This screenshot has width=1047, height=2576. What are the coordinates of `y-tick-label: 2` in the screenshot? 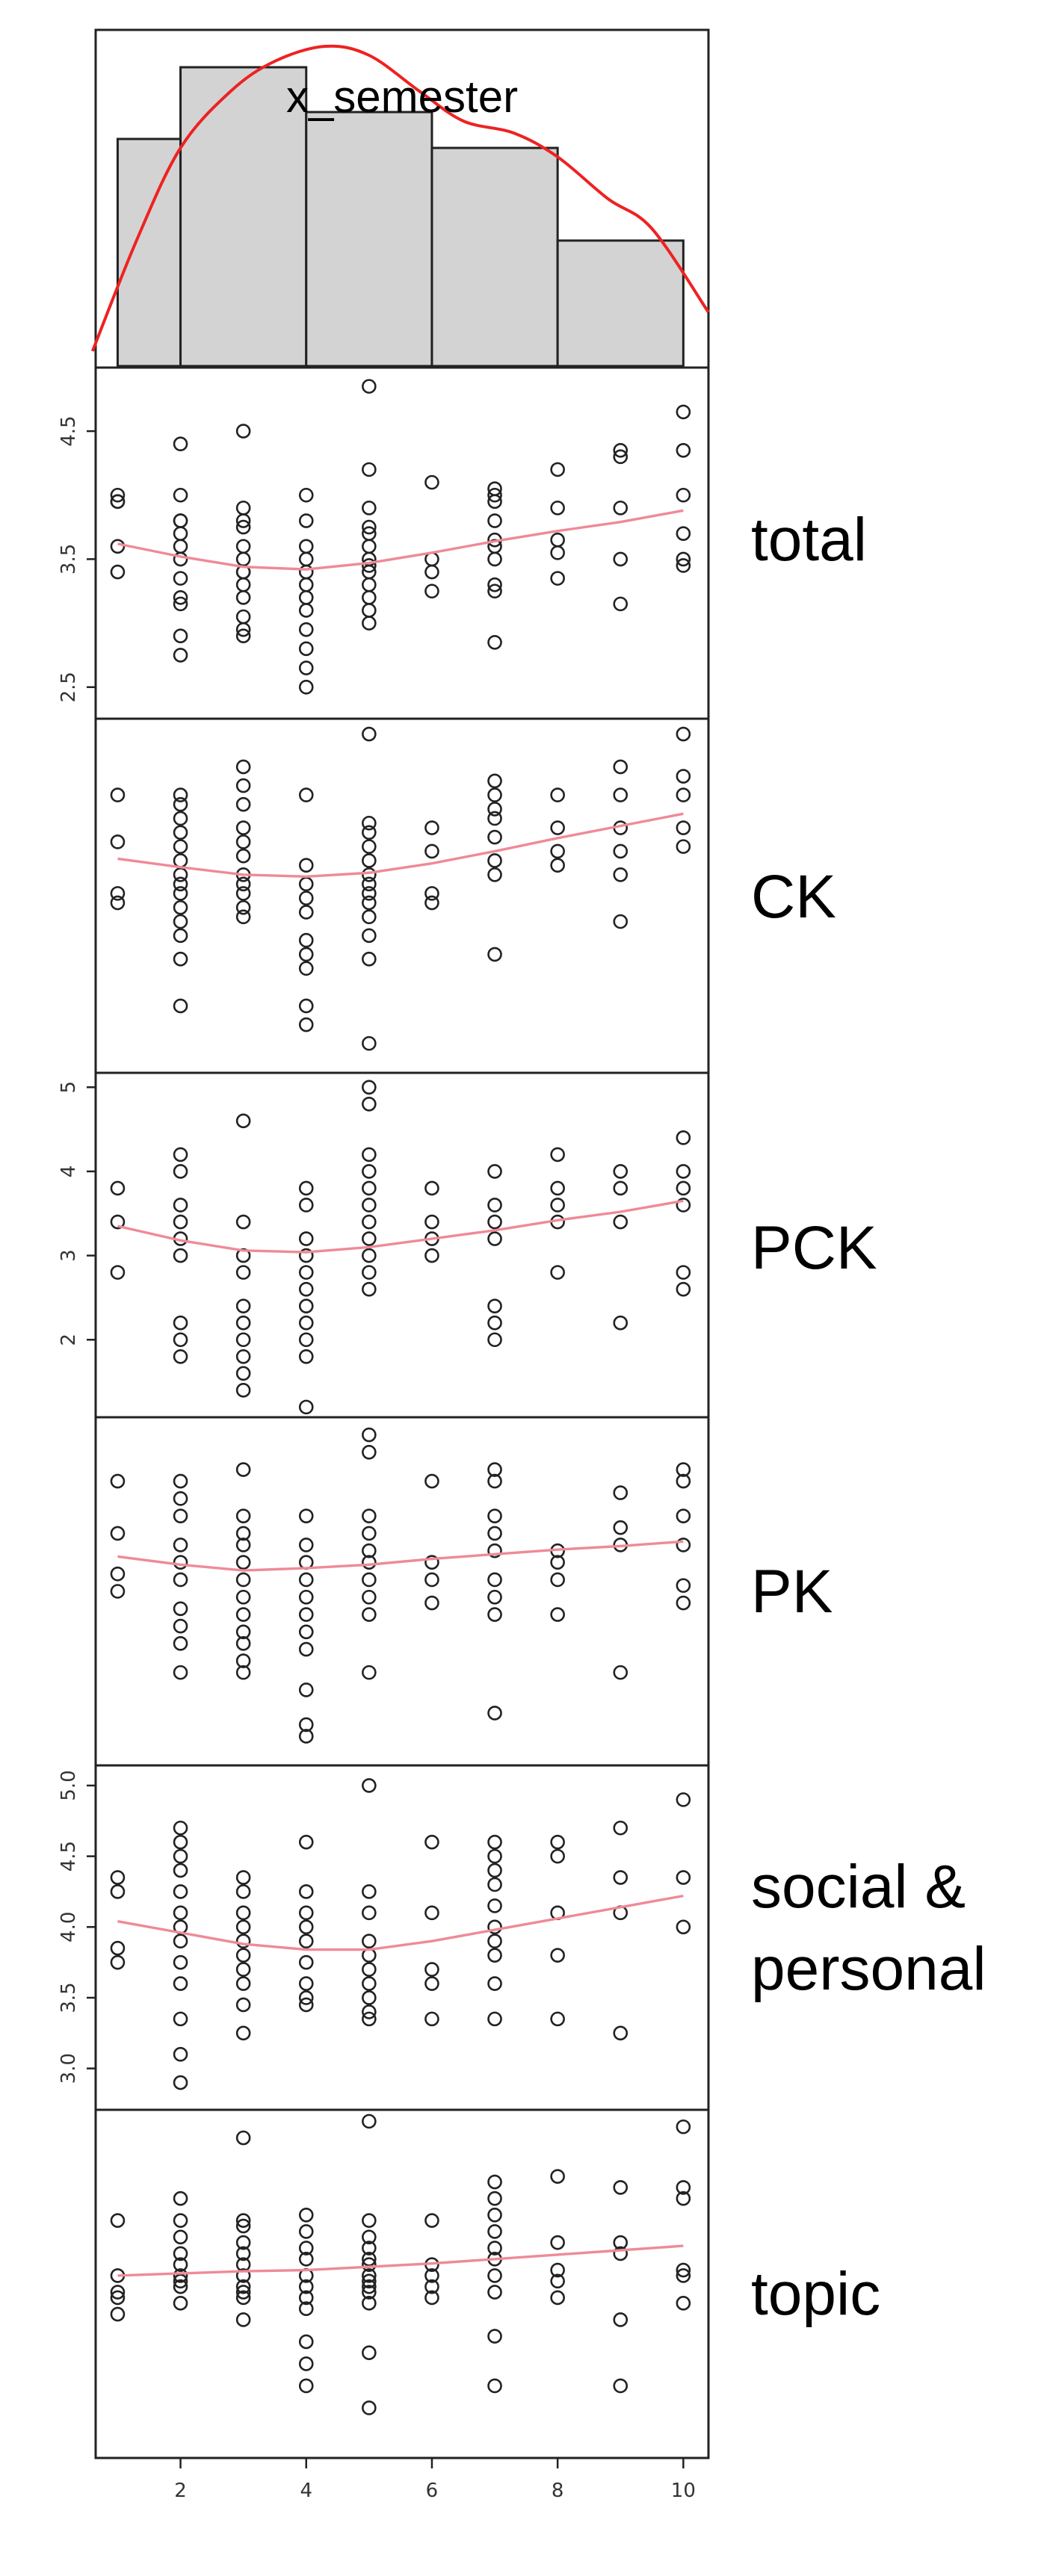 It's located at (69, 1340).